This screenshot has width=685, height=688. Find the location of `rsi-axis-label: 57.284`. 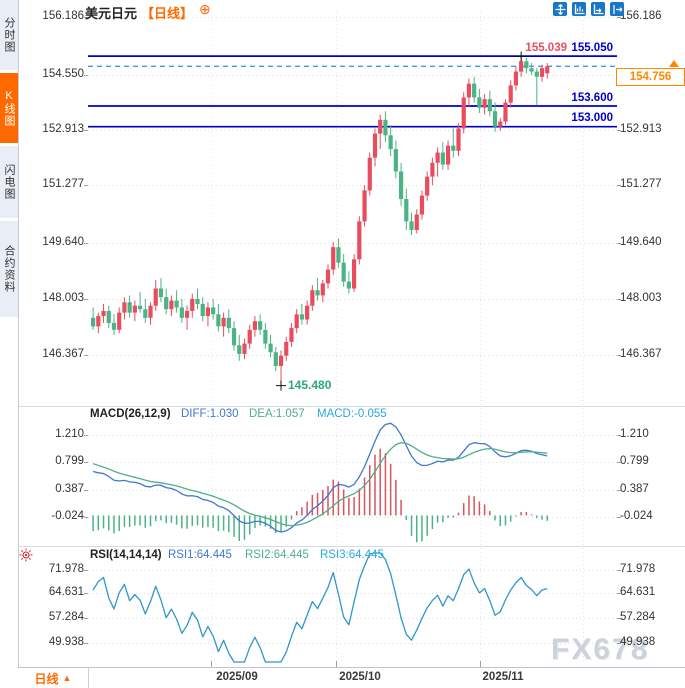

rsi-axis-label: 57.284 is located at coordinates (66, 617).